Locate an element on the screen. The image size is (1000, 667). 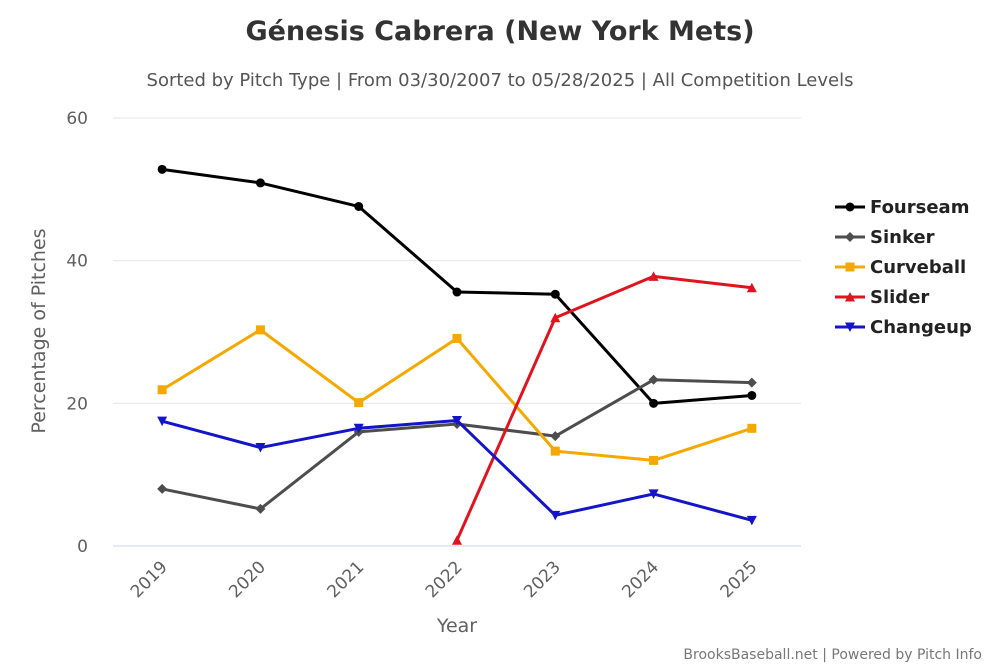
y-axis-ticks: 0 20 40 60 is located at coordinates (77, 333).